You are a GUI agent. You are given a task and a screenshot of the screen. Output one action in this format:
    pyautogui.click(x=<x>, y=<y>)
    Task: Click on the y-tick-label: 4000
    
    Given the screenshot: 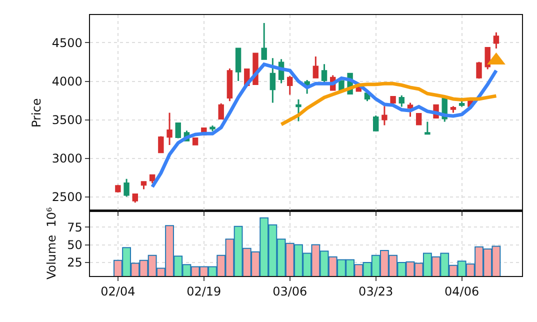 What is the action you would take?
    pyautogui.click(x=67, y=81)
    